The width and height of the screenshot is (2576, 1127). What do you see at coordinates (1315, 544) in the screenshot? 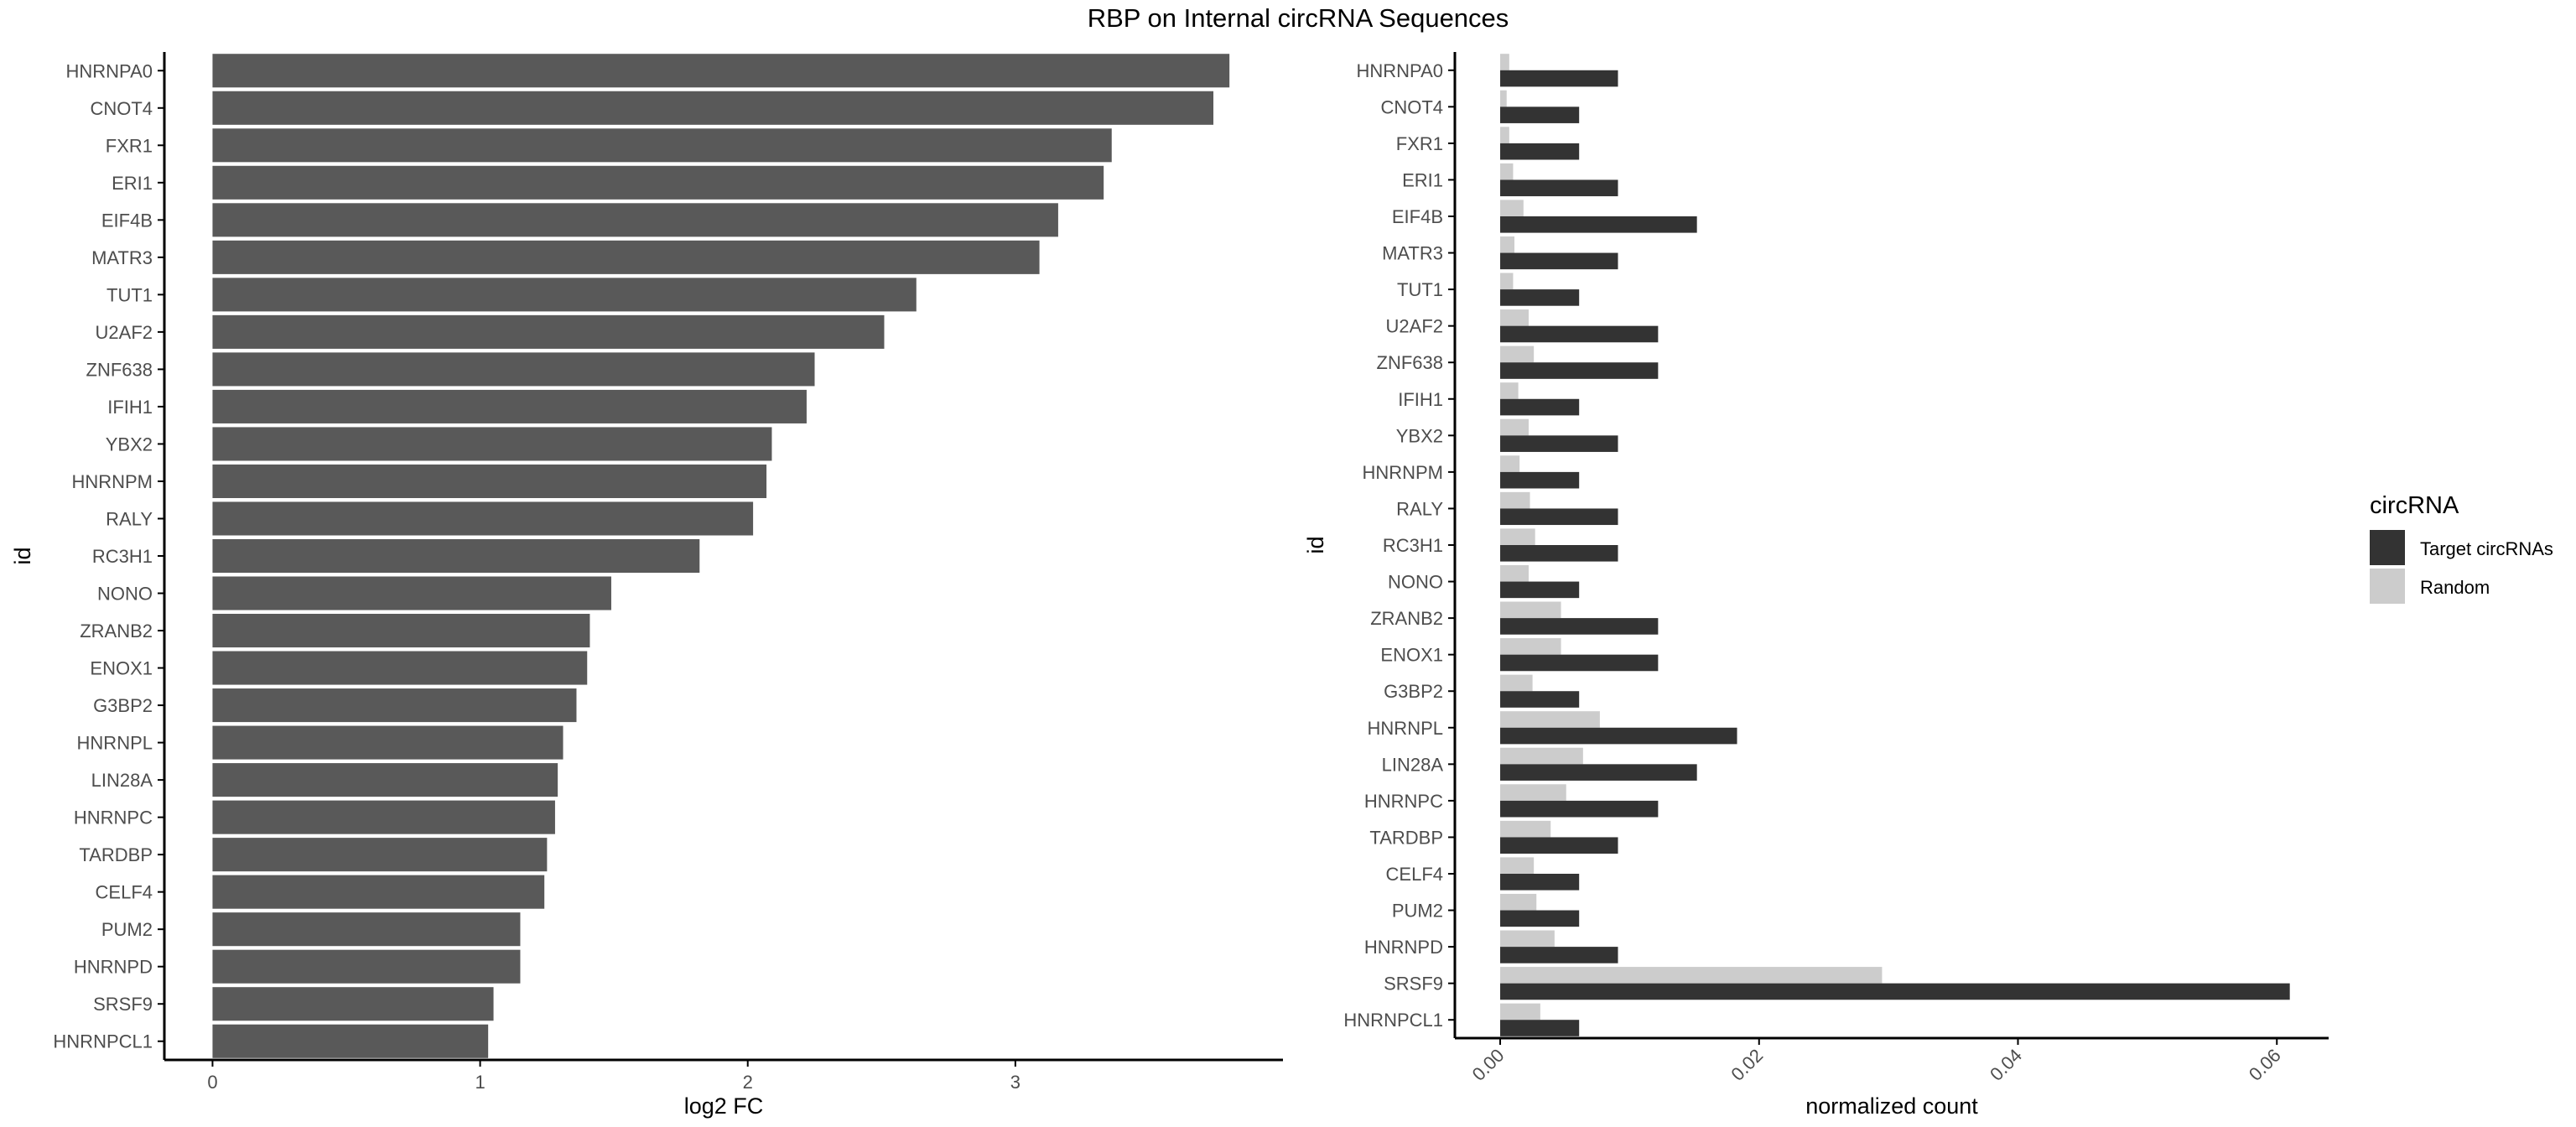
I see `right-y-axis-title: id` at bounding box center [1315, 544].